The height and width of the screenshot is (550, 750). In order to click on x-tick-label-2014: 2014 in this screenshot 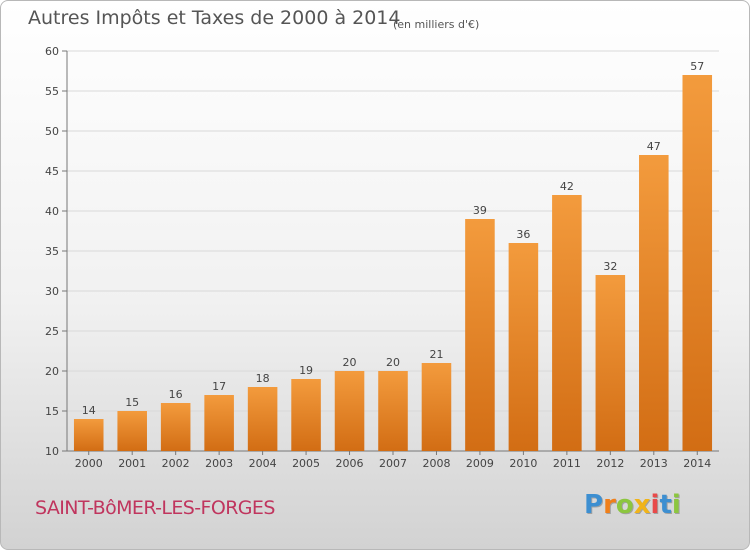, I will do `click(697, 463)`.